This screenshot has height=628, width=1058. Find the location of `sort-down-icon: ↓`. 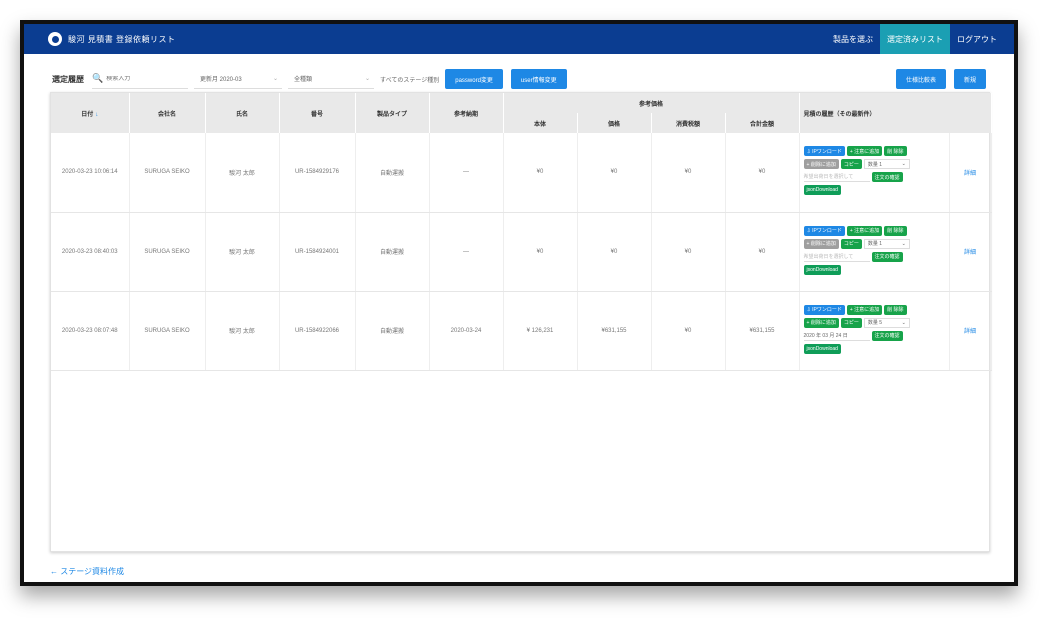

sort-down-icon: ↓ is located at coordinates (97, 114).